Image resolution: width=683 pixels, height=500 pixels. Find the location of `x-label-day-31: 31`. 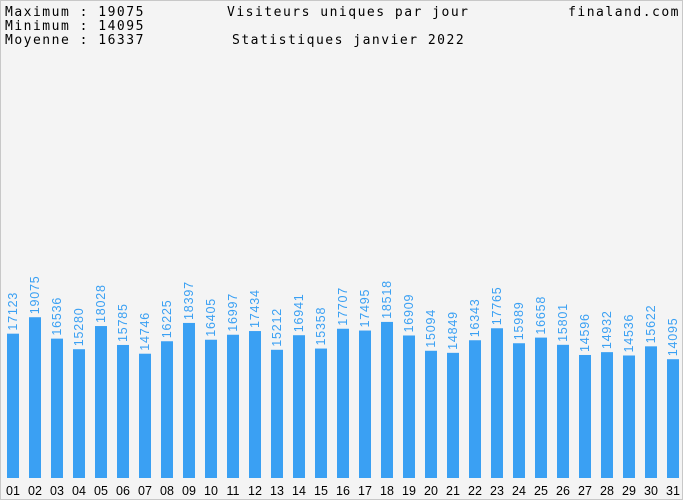

x-label-day-31: 31 is located at coordinates (673, 491).